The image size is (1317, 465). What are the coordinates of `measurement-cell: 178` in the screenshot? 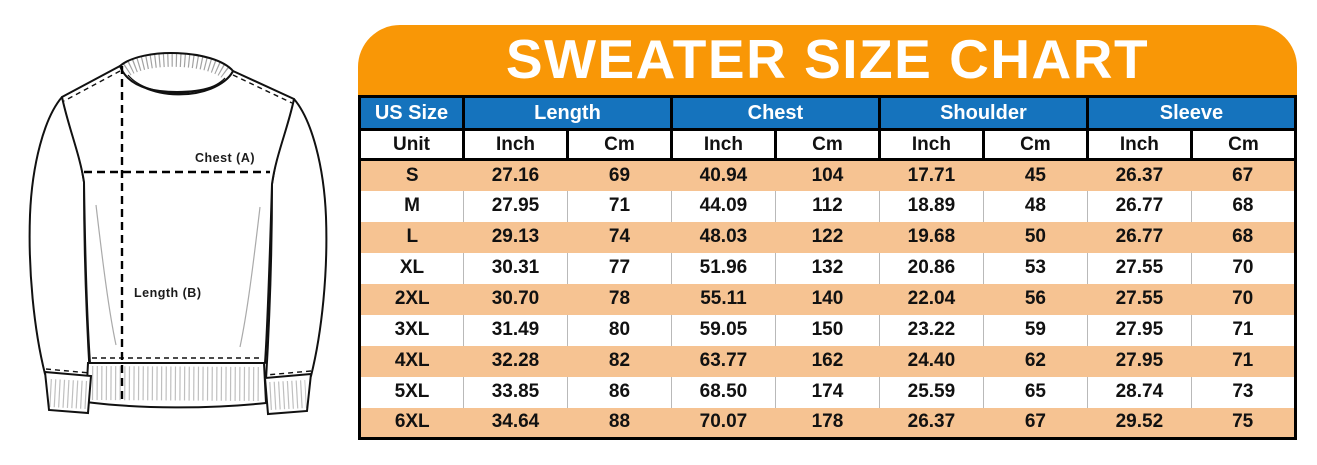 It's located at (827, 423).